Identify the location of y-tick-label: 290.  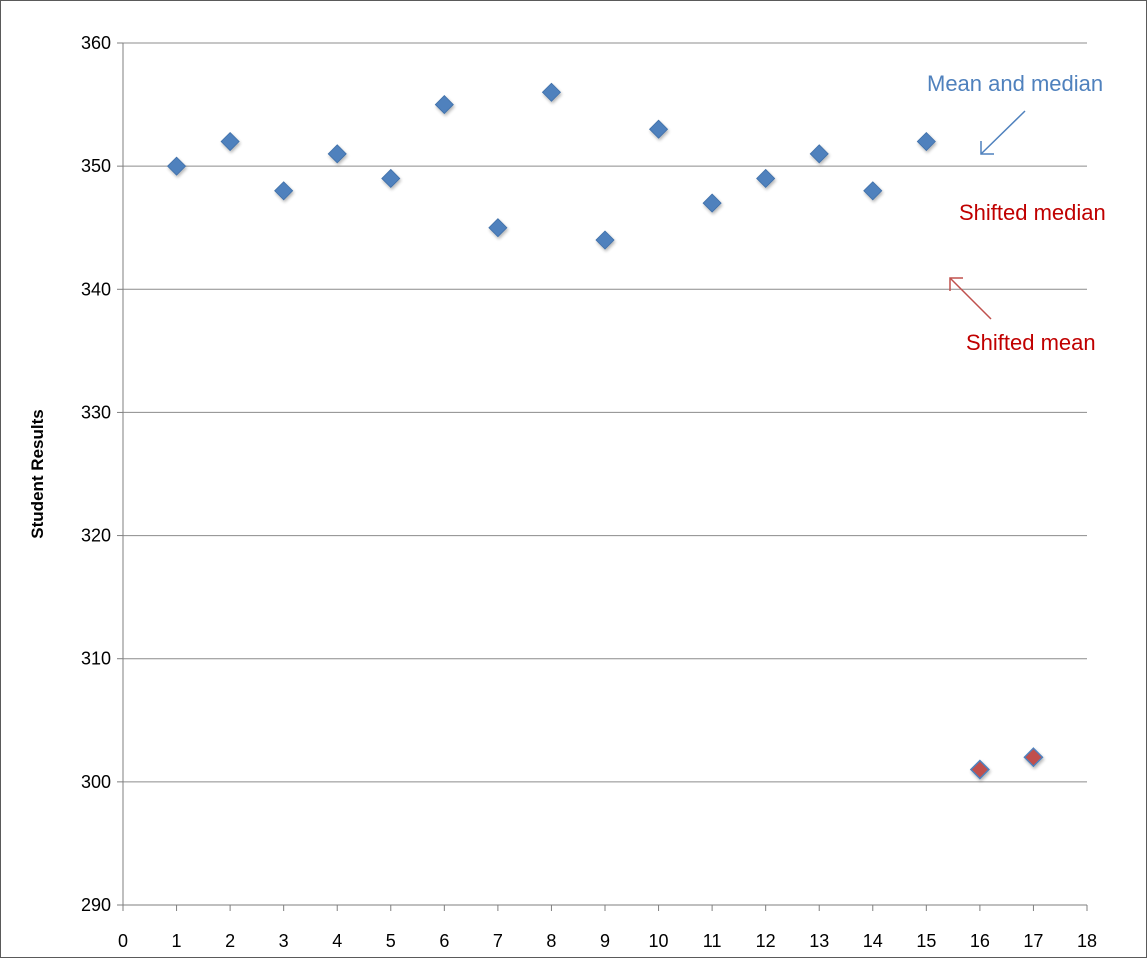
(96, 905).